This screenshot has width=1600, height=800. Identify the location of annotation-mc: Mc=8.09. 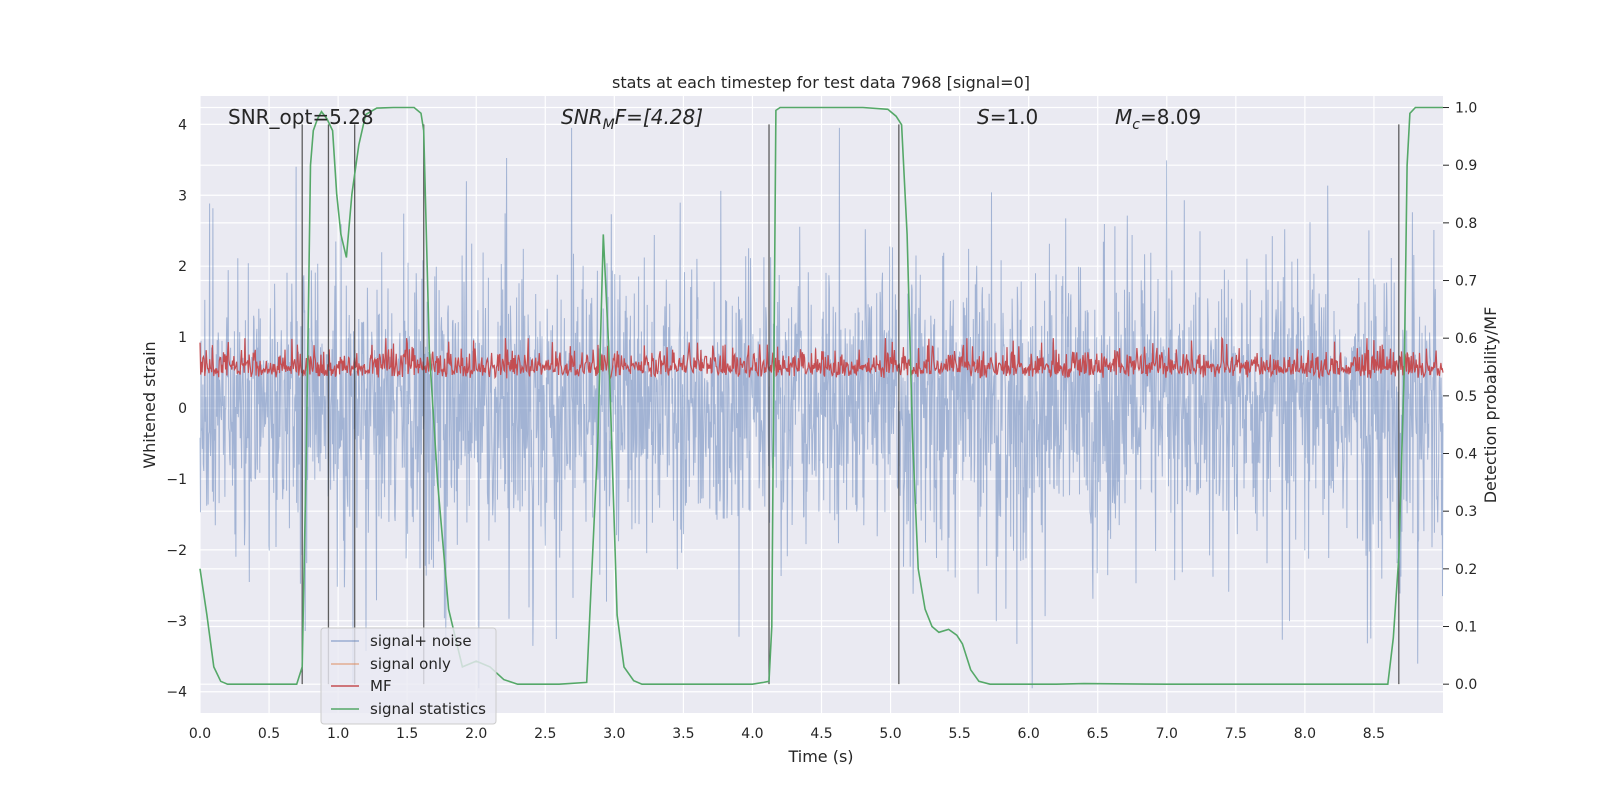
(1158, 119).